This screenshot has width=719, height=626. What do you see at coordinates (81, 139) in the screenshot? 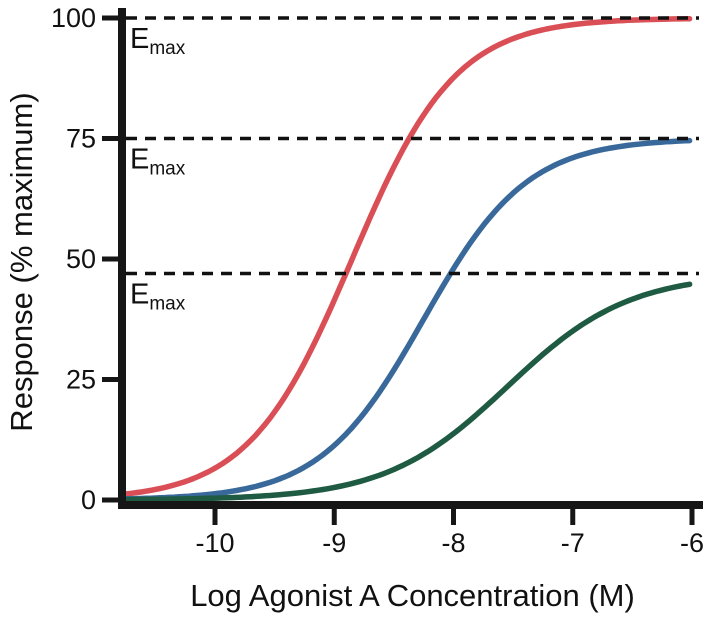
I see `y-tick-label: 75` at bounding box center [81, 139].